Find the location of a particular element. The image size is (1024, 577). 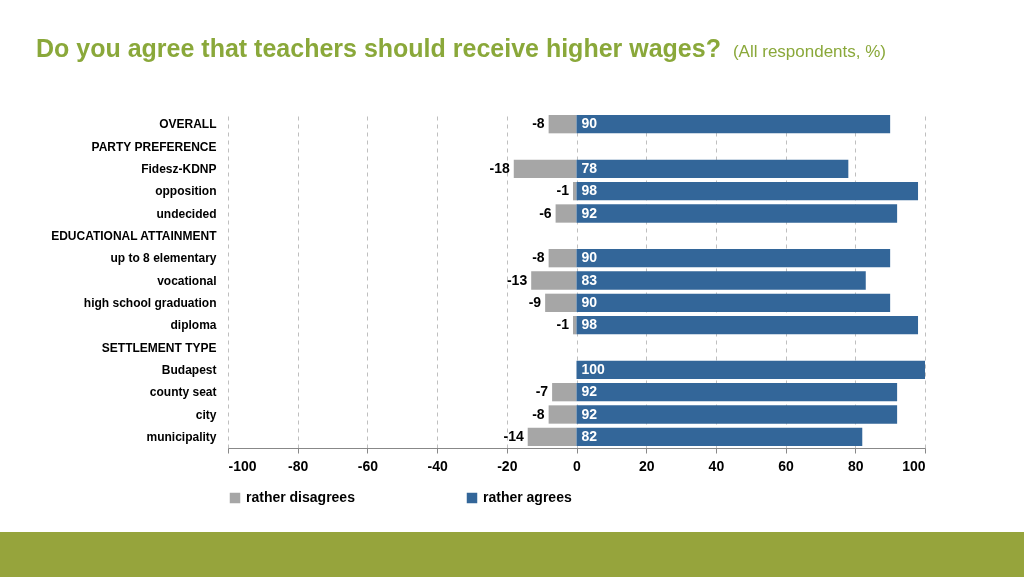

data-label: -6 is located at coordinates (545, 212).